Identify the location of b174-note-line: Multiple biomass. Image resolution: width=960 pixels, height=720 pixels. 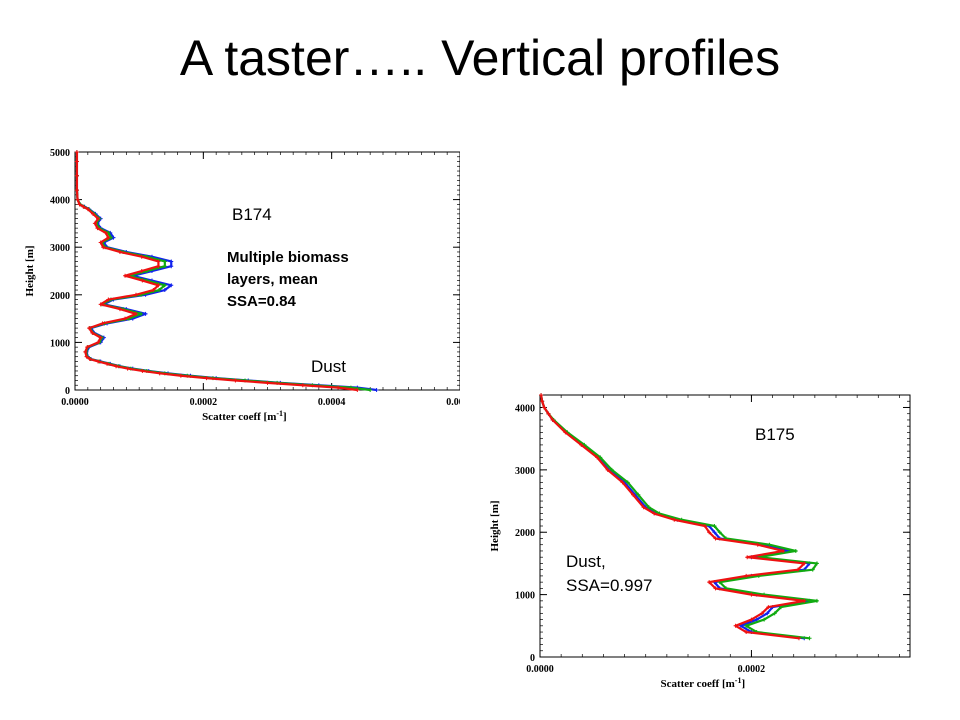
(288, 257).